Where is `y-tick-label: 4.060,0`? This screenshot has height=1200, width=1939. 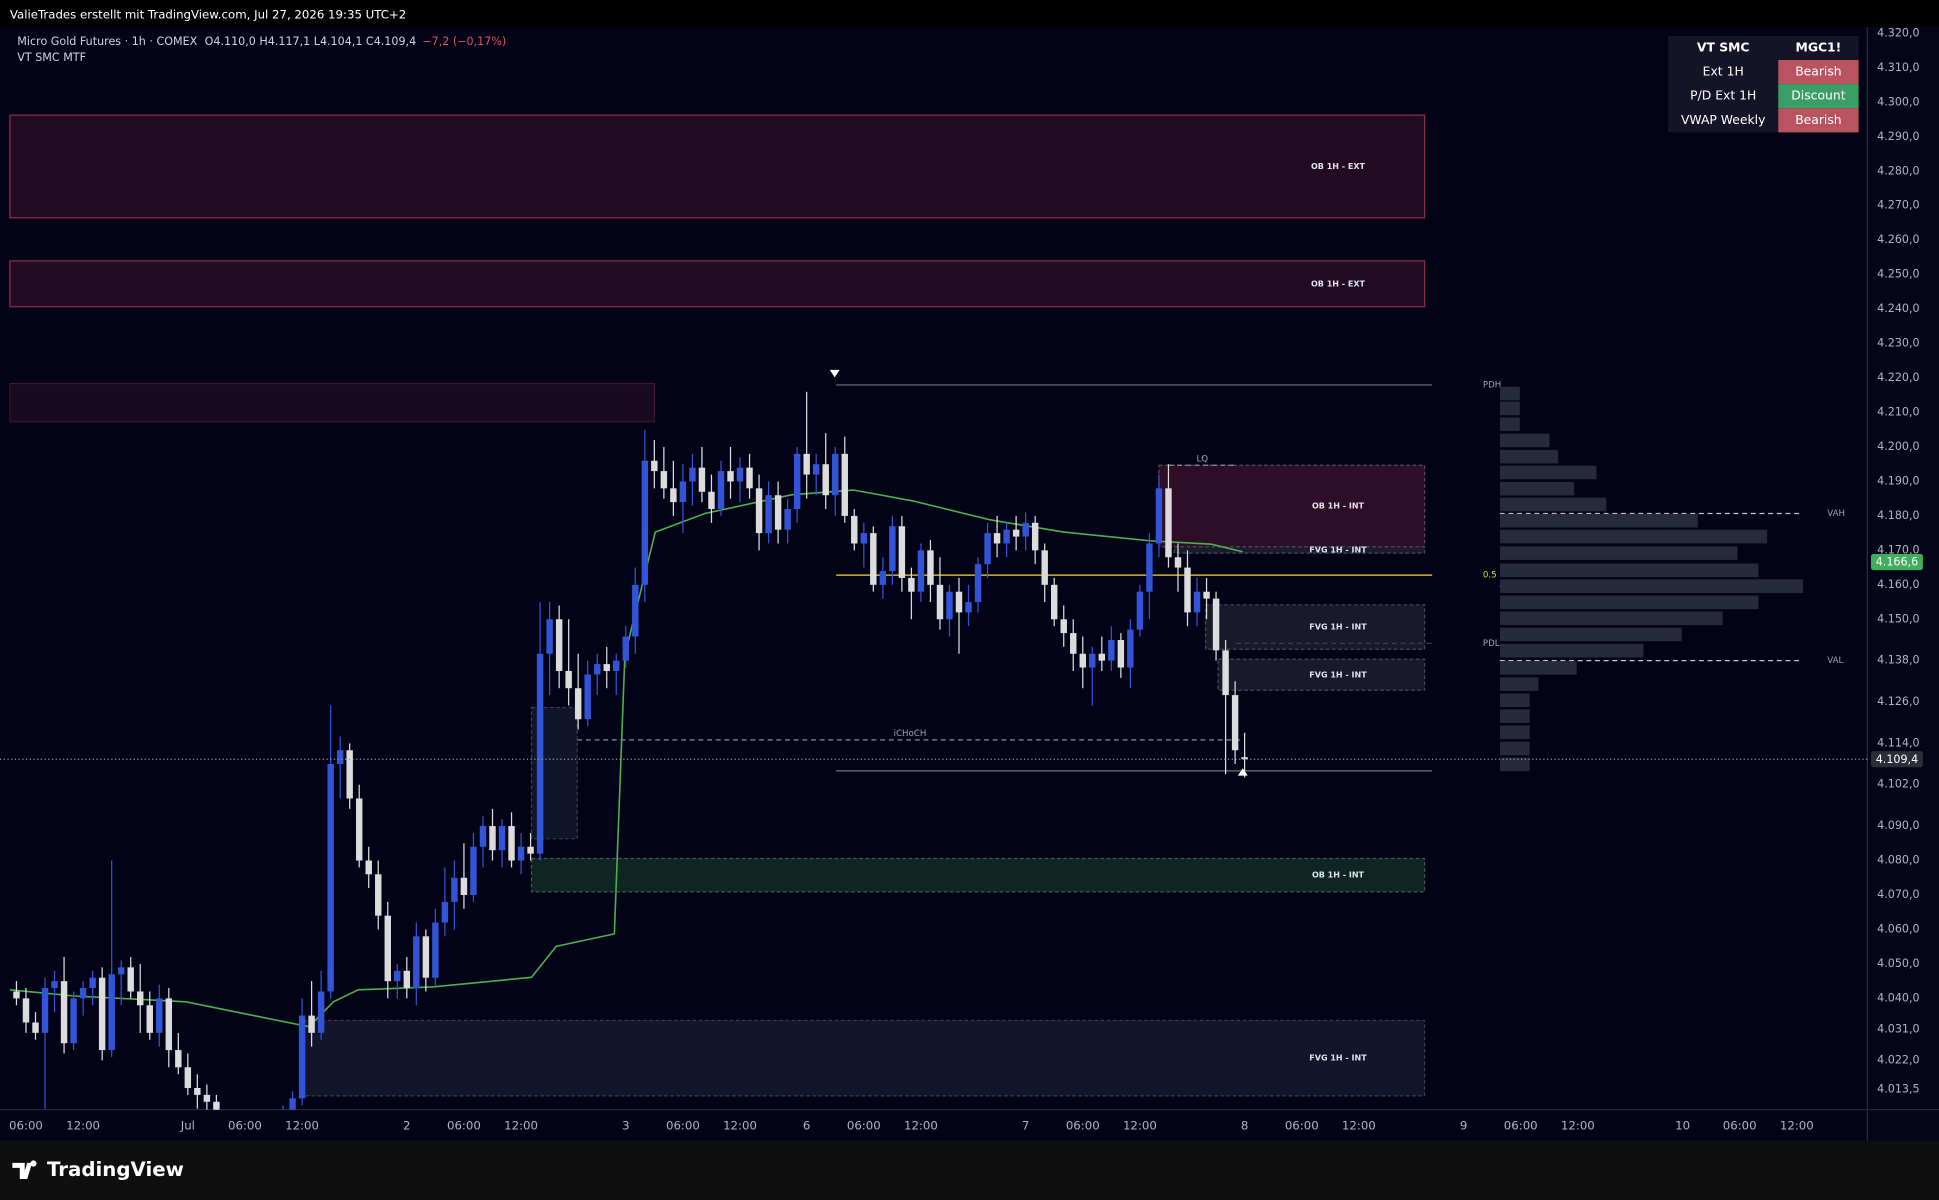
y-tick-label: 4.060,0 is located at coordinates (1898, 928).